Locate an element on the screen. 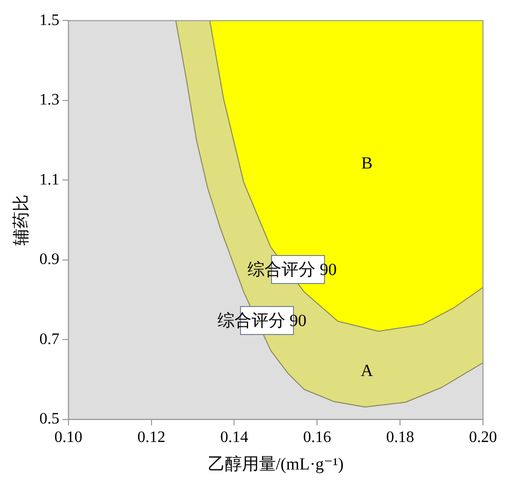 The height and width of the screenshot is (487, 508). x-tick-label: 0.20 is located at coordinates (483, 437).